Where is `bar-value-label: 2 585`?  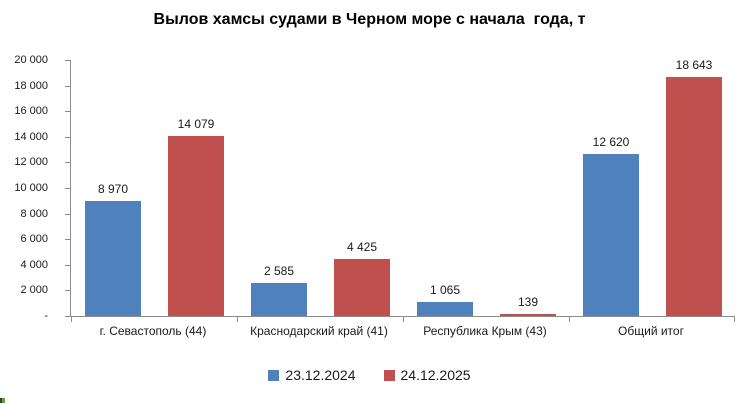 bar-value-label: 2 585 is located at coordinates (279, 271).